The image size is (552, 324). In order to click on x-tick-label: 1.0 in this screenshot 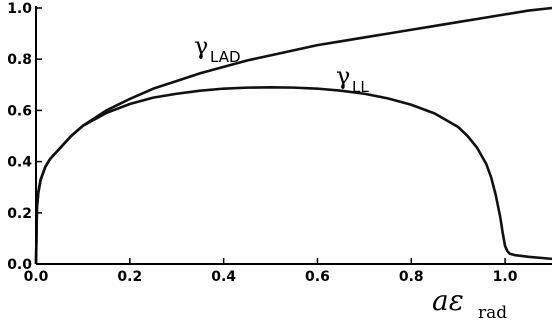, I will do `click(505, 277)`.